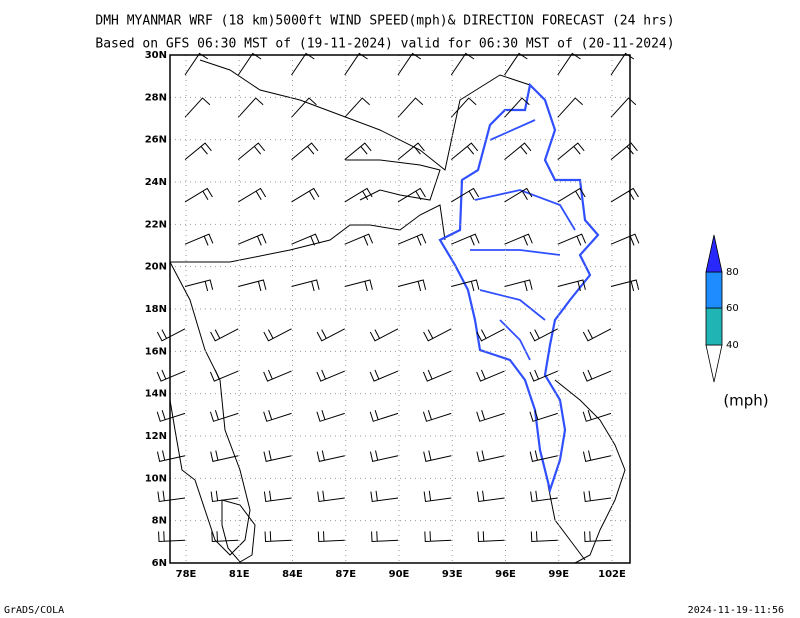  I want to click on lat-label: 12N, so click(156, 436).